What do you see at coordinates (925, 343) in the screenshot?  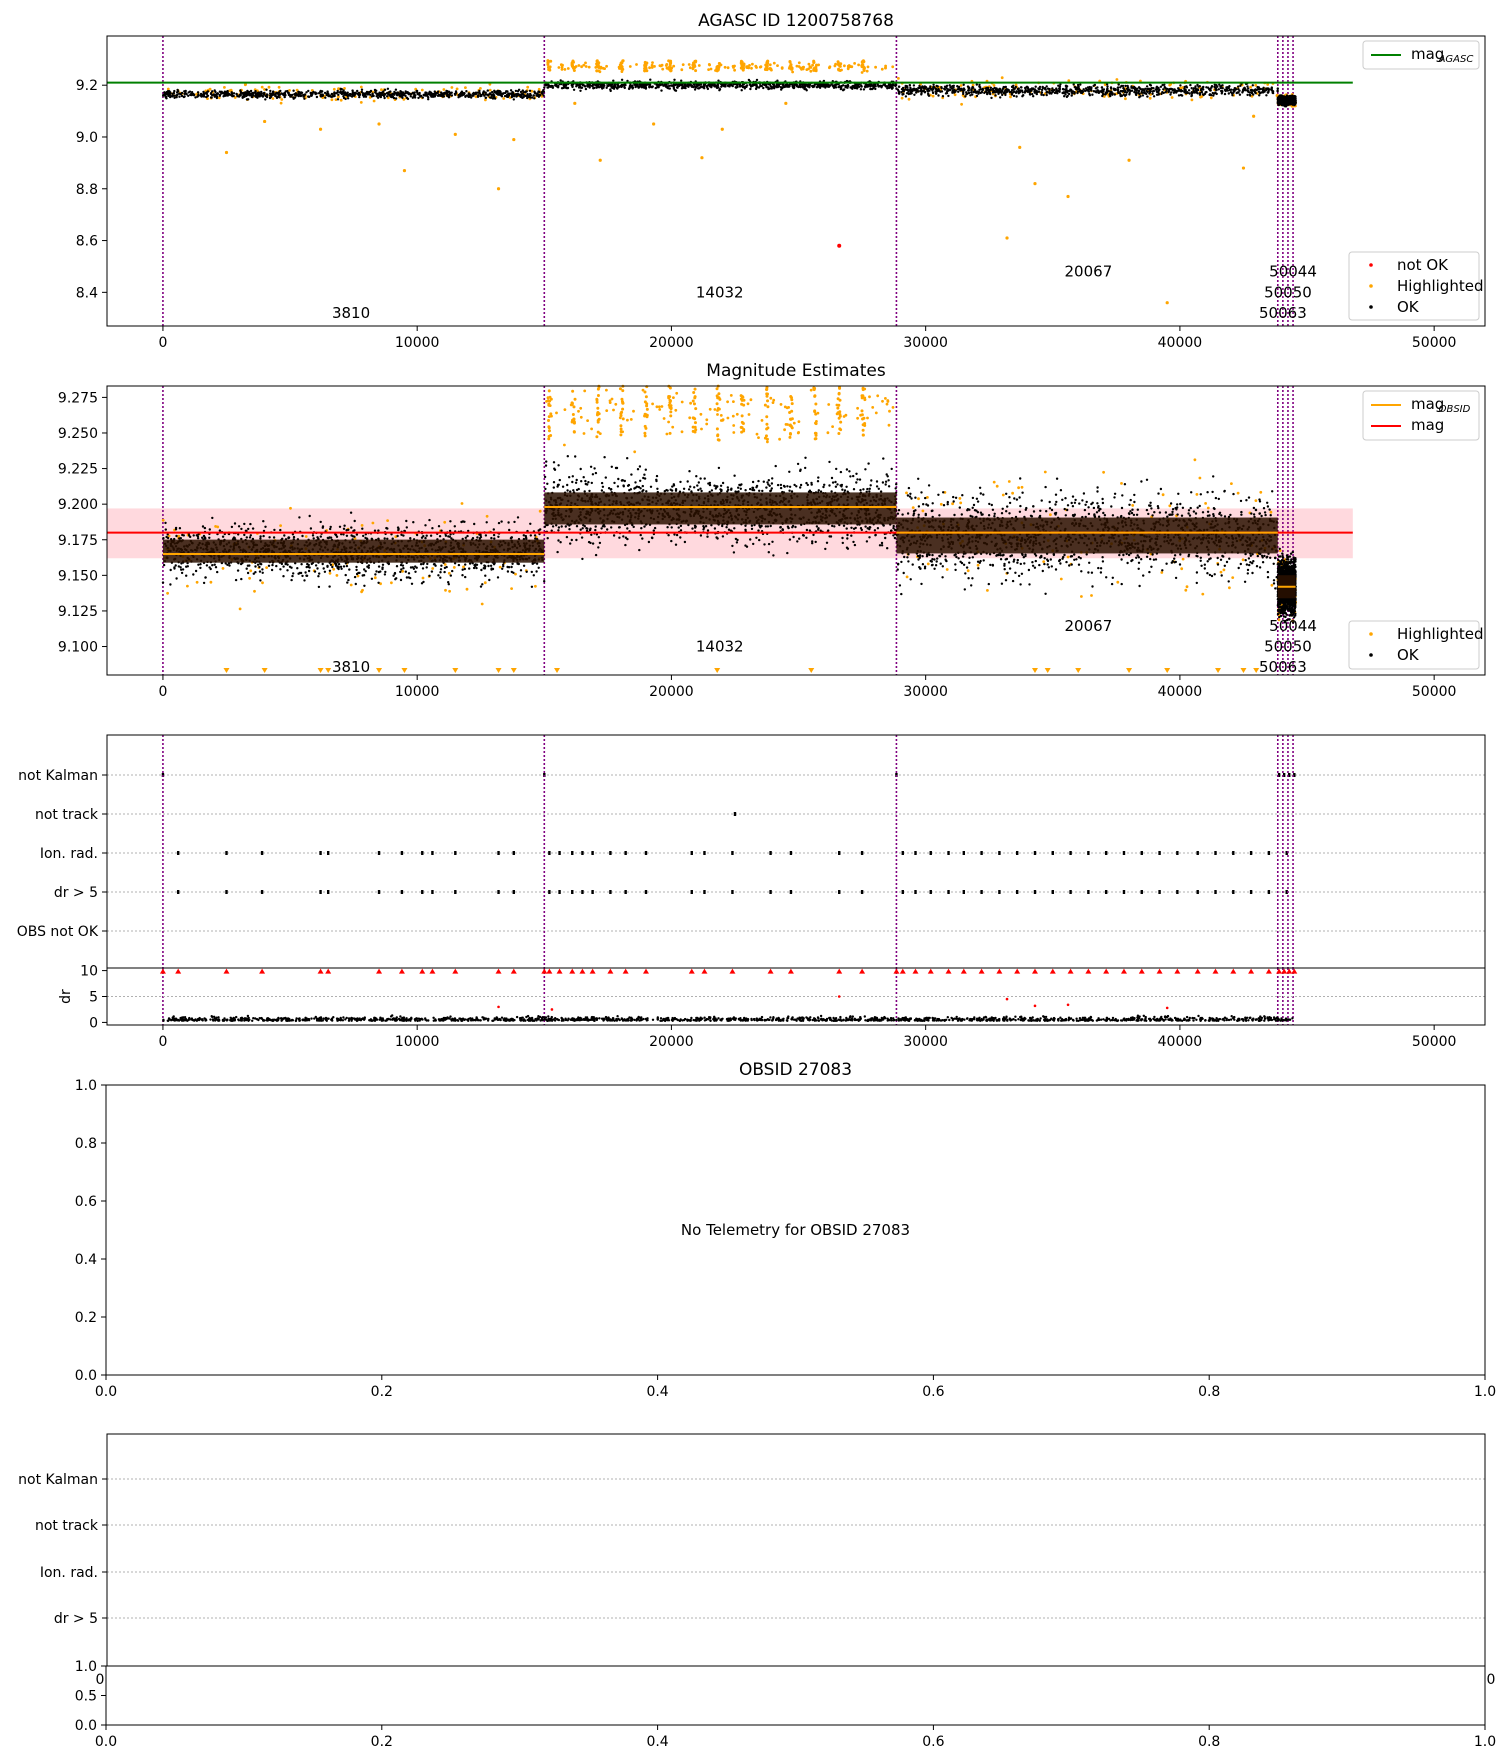 I see `x-tick-label: 30000` at bounding box center [925, 343].